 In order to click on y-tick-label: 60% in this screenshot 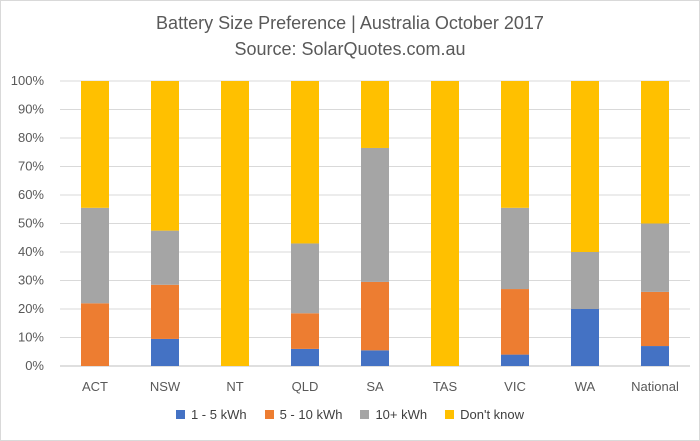, I will do `click(31, 194)`.